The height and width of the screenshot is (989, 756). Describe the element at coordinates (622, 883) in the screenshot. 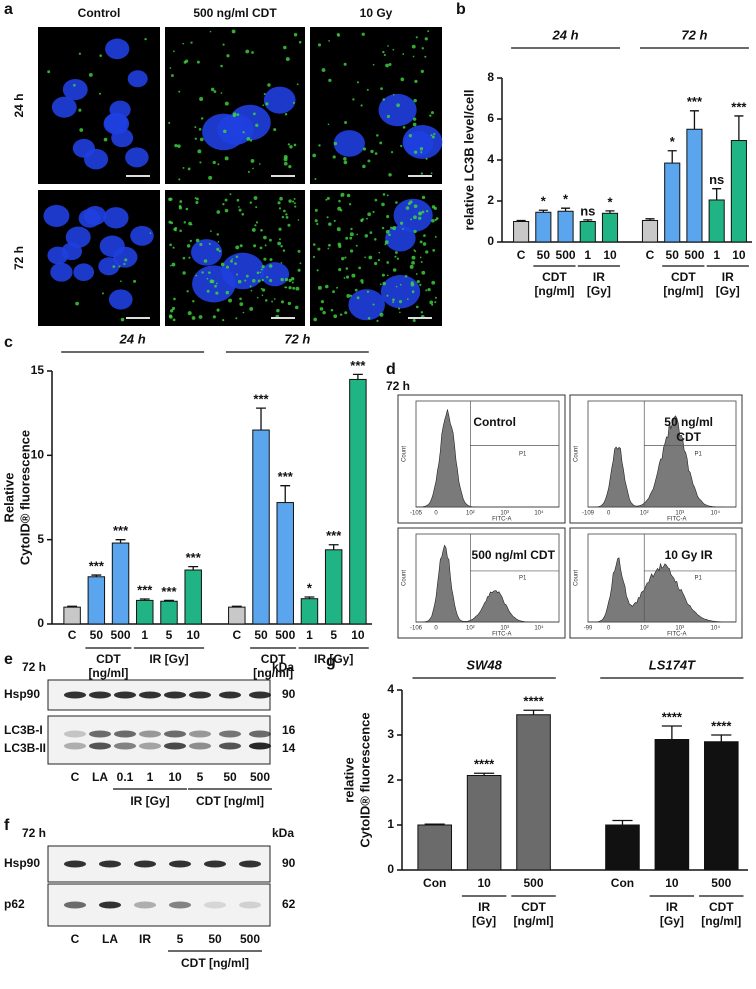

I see `x-tick-label: Con` at that location.